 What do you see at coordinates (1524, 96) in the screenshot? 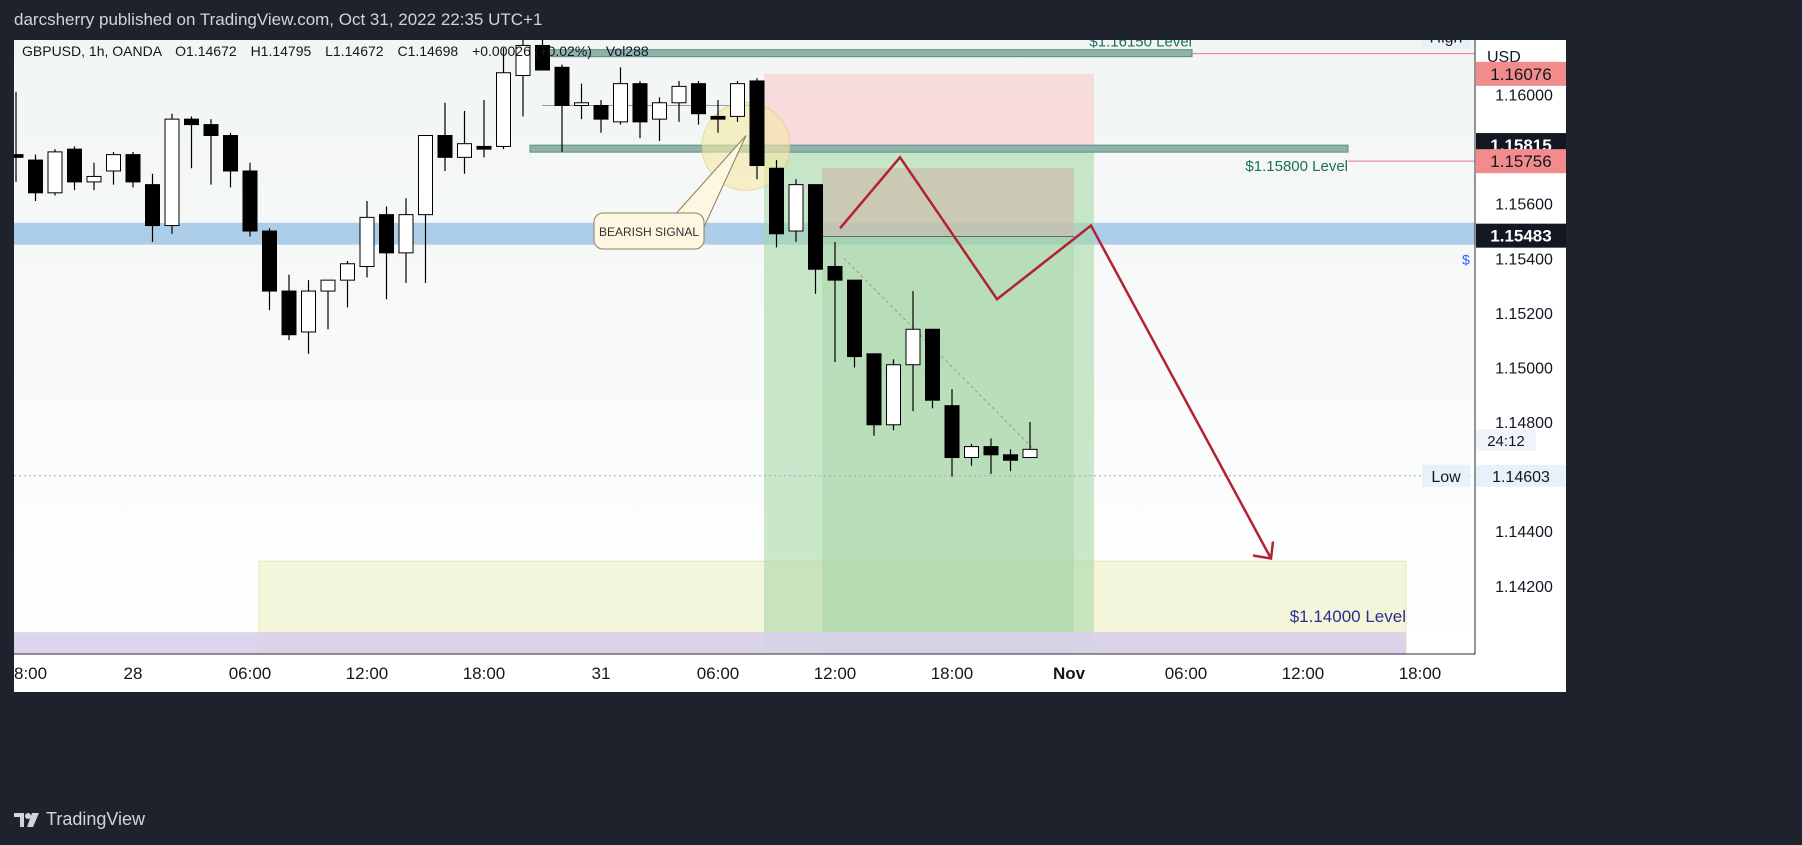
I see `price-tick-label: 1.16000` at bounding box center [1524, 96].